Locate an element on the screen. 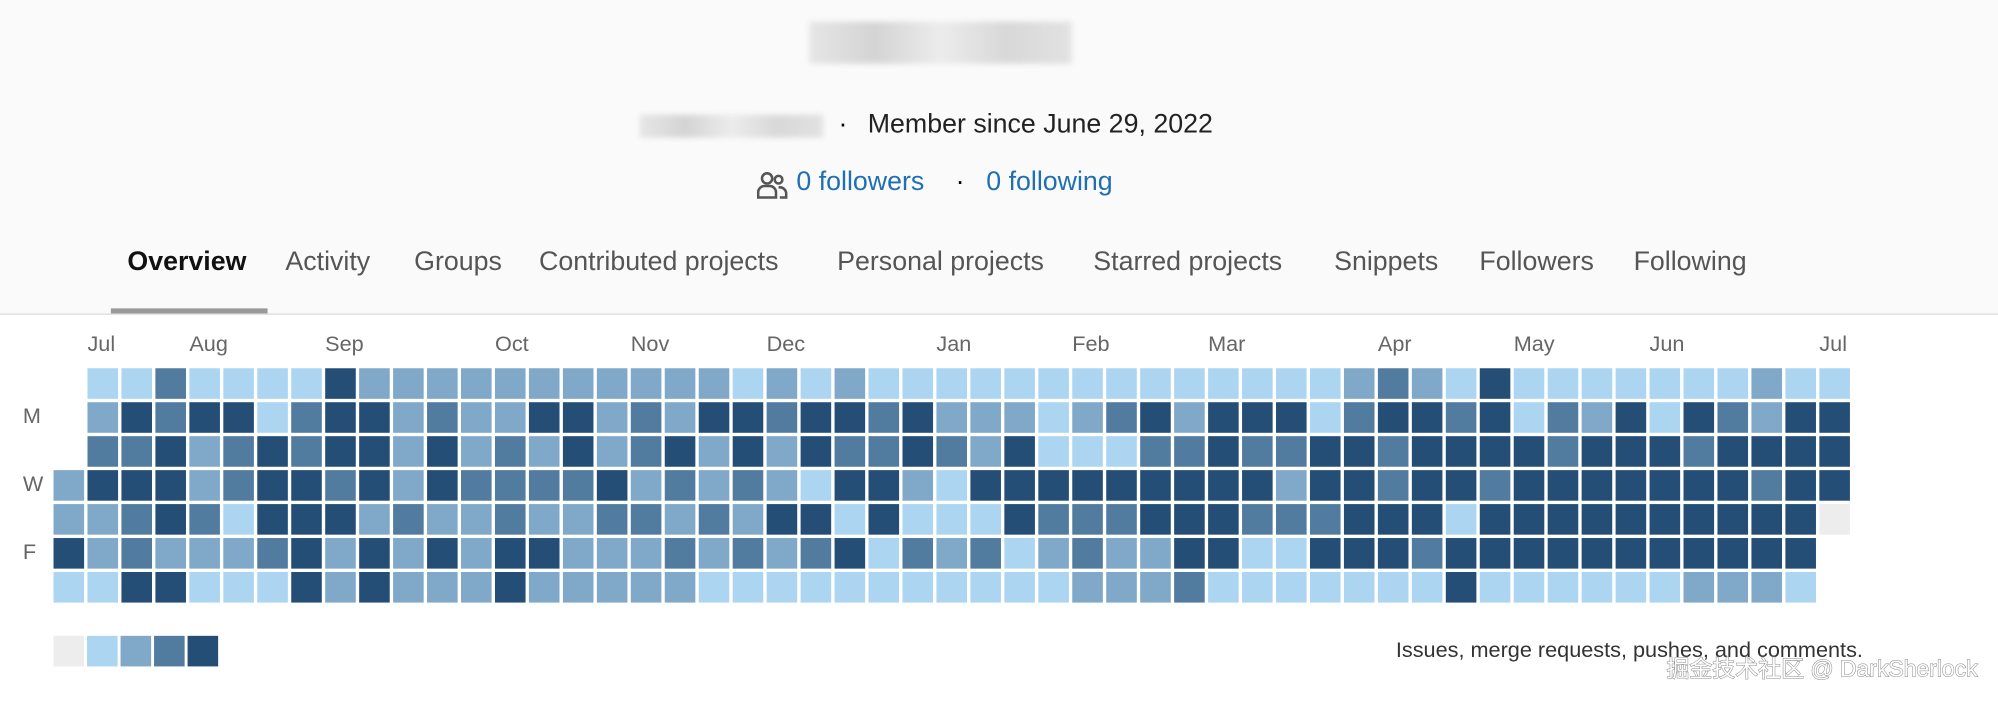 The height and width of the screenshot is (705, 1998). tab: Overview is located at coordinates (187, 262).